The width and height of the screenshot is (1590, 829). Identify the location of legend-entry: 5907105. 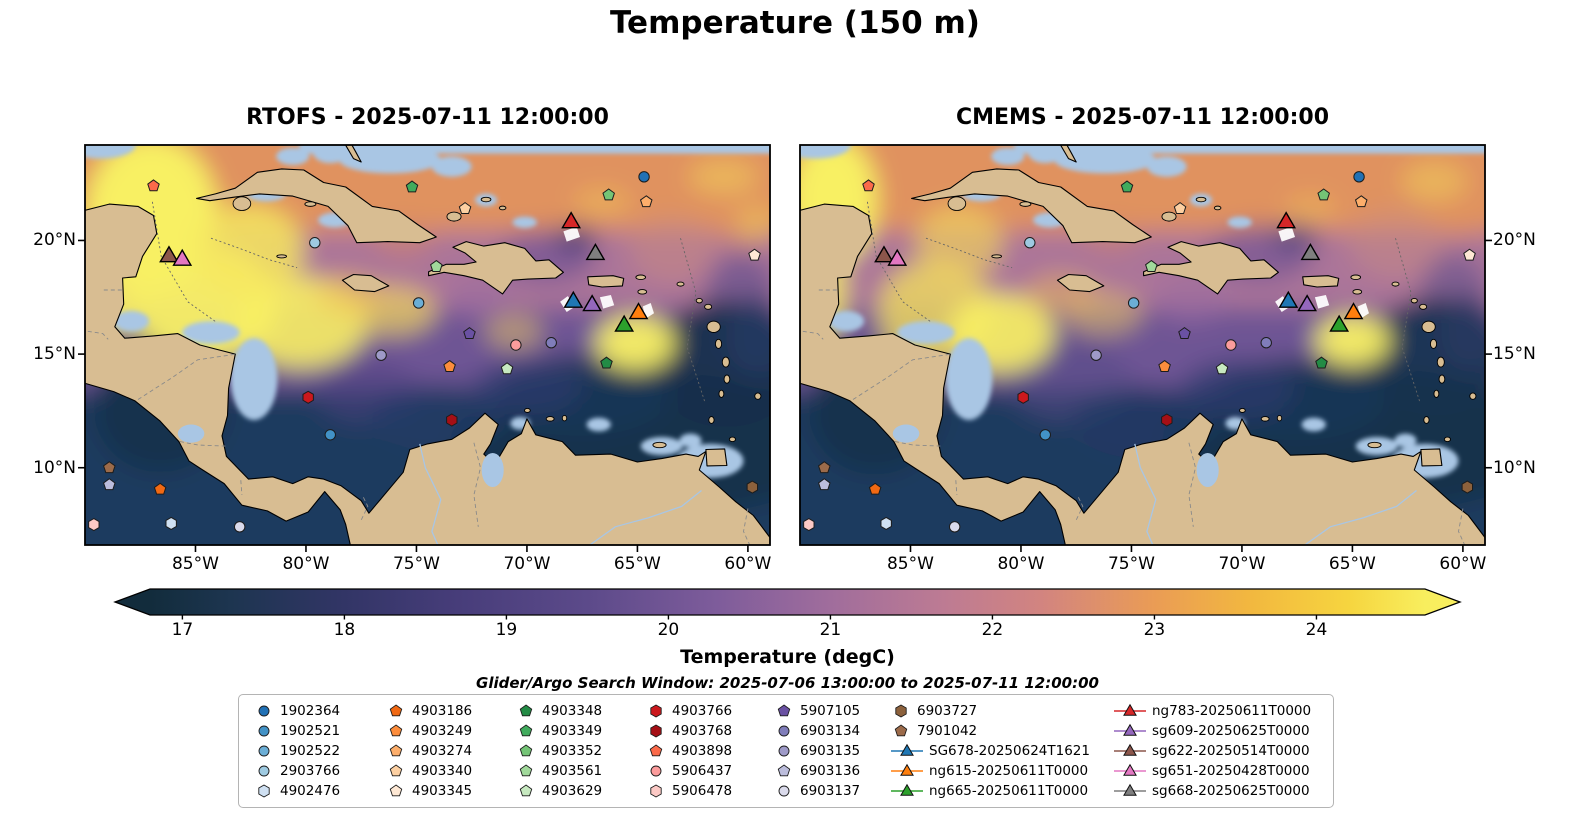
(831, 711).